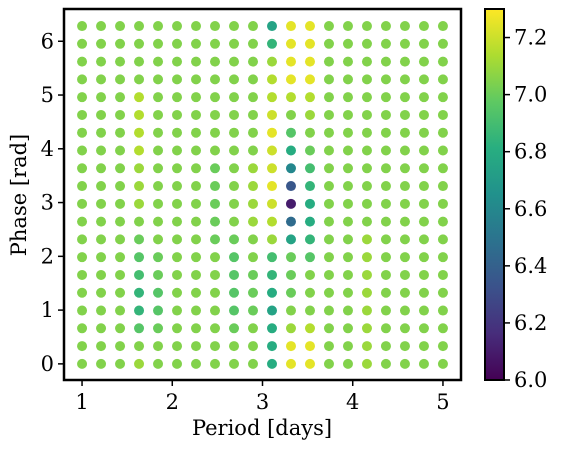 The width and height of the screenshot is (563, 454). I want to click on y-tick-label: 2, so click(47, 256).